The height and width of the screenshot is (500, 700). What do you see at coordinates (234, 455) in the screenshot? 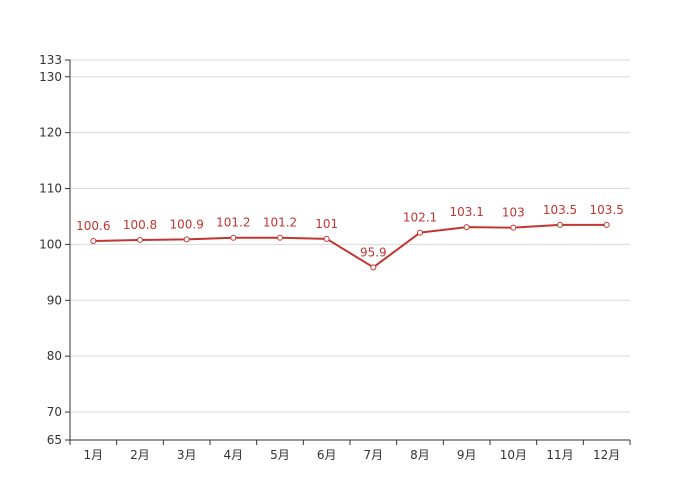
I see `x-tick-label: 4月` at bounding box center [234, 455].